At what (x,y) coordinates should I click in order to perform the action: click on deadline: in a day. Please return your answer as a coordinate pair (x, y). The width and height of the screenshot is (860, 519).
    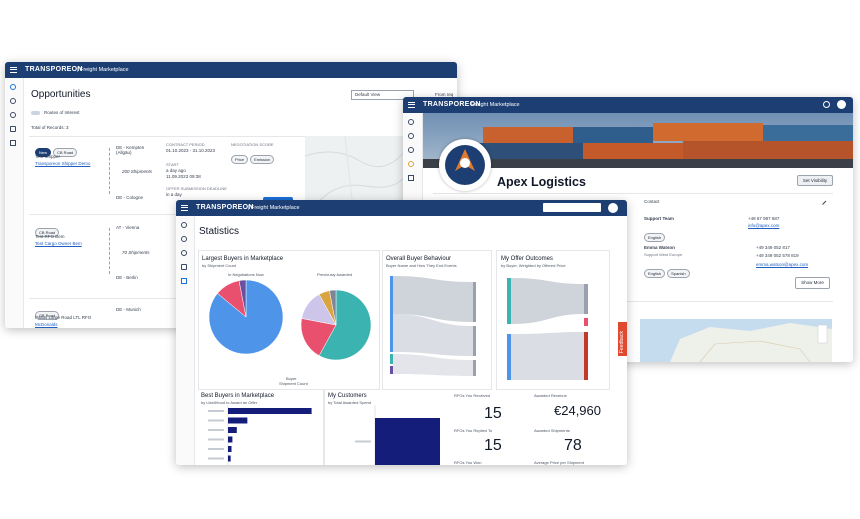
    Looking at the image, I should click on (174, 194).